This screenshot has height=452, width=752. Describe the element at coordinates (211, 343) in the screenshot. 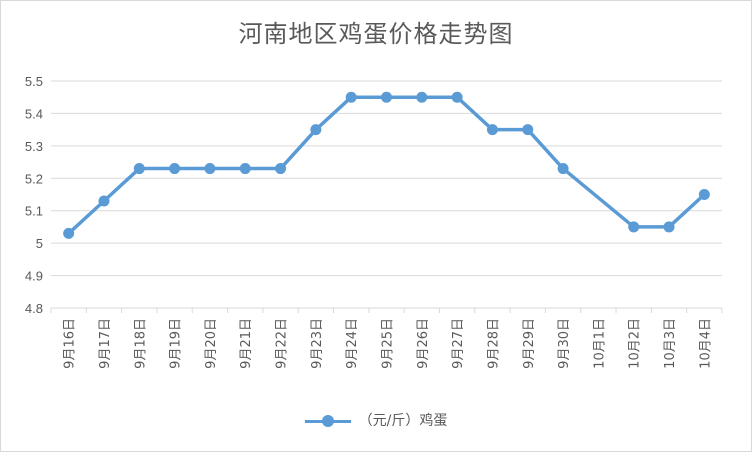

I see `x-tick-label: 9月20日` at that location.